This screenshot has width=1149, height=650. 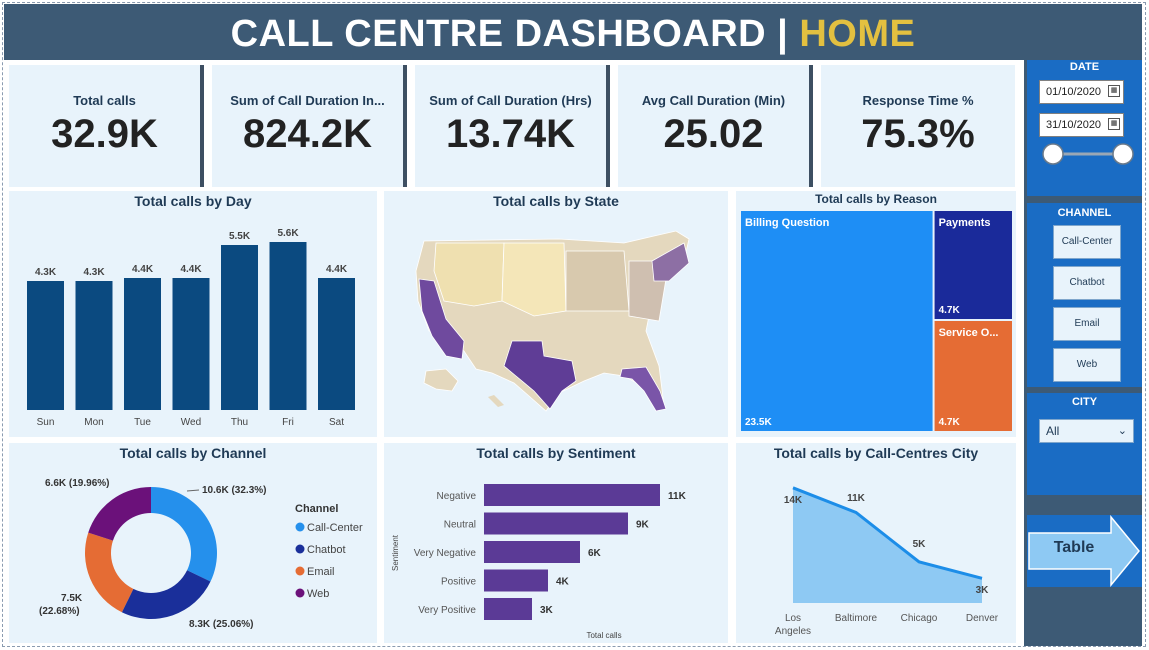 What do you see at coordinates (395, 552) in the screenshot?
I see `sentiment-y-axis-label: Sentiment` at bounding box center [395, 552].